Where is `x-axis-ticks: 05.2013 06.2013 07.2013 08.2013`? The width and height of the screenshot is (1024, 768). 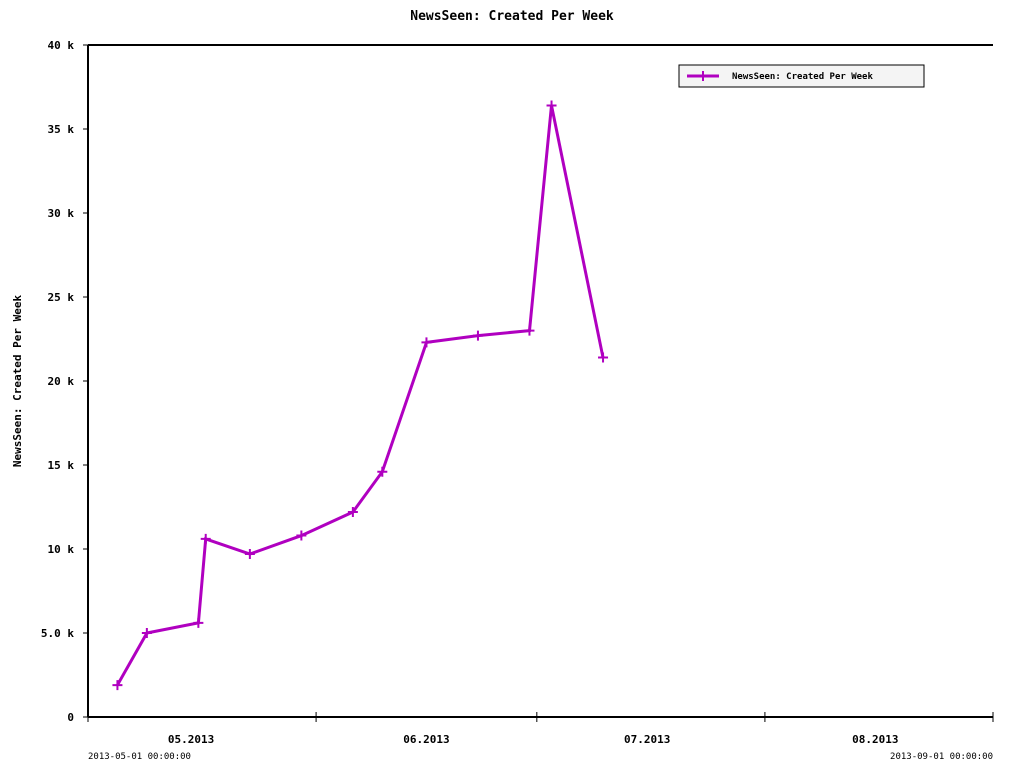
x-axis-ticks: 05.2013 06.2013 07.2013 08.2013 is located at coordinates (540, 729).